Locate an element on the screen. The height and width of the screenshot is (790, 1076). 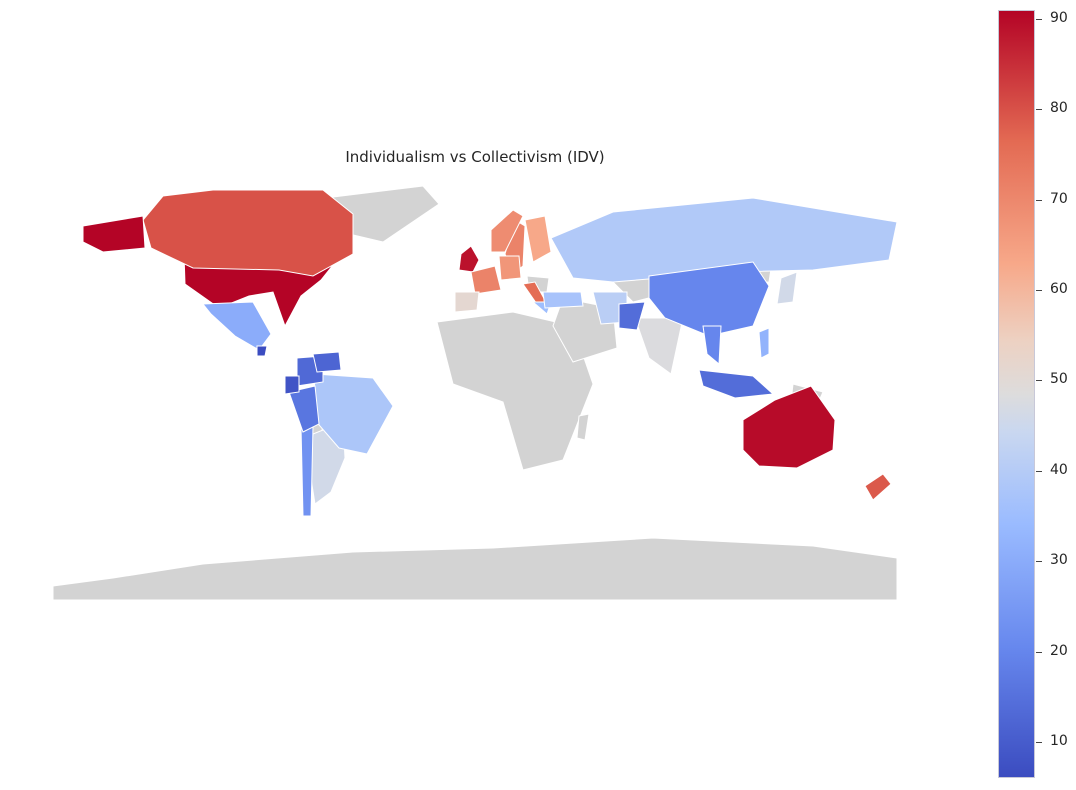
no-data-region-africa is located at coordinates (515, 391).